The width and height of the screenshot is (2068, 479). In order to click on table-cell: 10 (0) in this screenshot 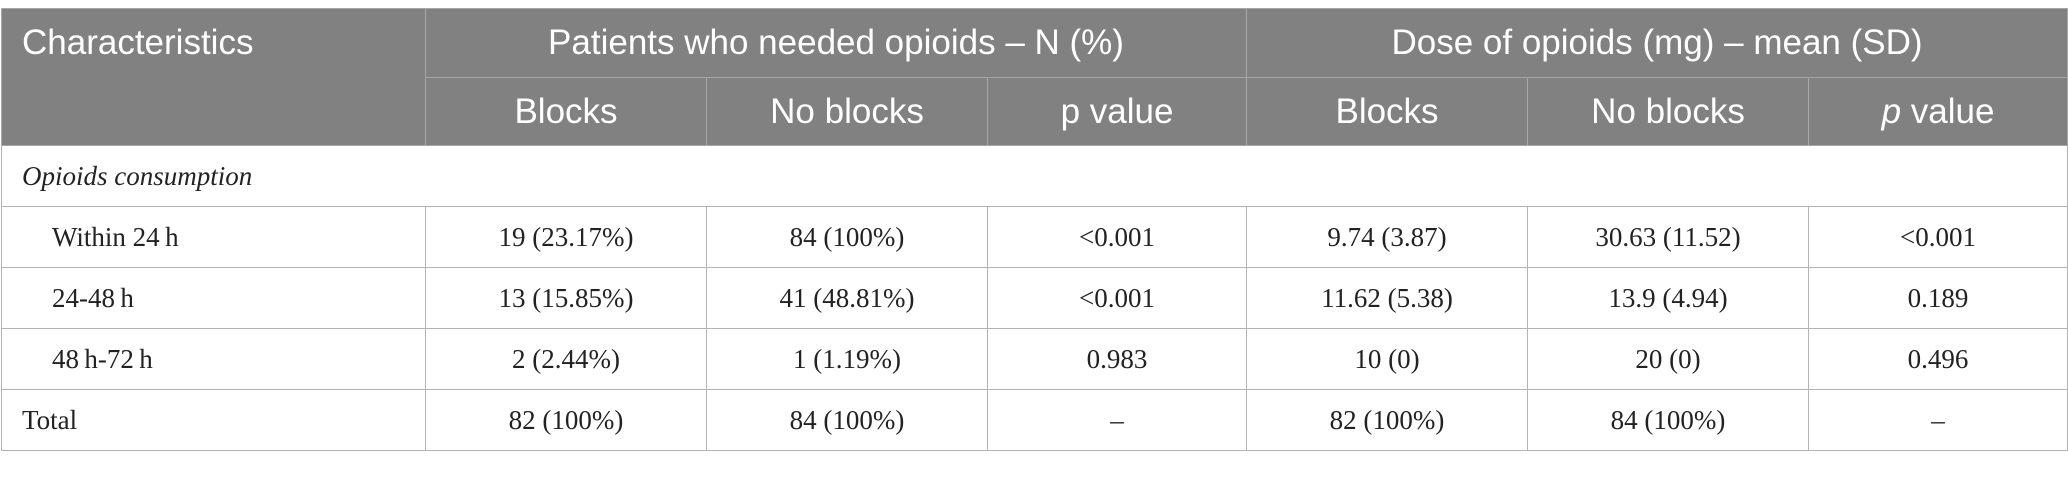, I will do `click(1387, 359)`.